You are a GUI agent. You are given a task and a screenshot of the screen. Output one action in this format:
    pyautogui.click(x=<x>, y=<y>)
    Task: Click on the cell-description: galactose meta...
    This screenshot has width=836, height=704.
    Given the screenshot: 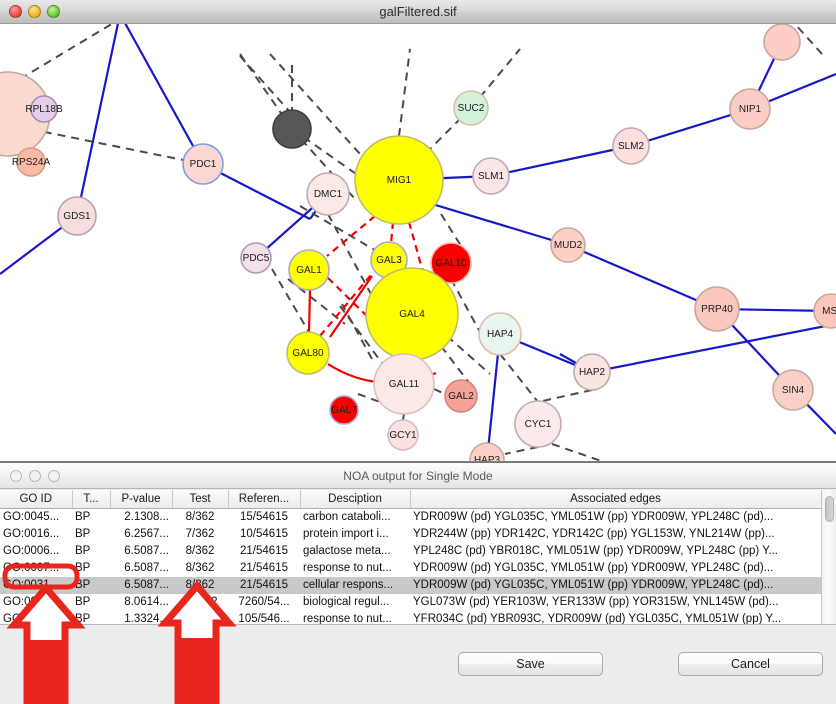 What is the action you would take?
    pyautogui.click(x=347, y=550)
    